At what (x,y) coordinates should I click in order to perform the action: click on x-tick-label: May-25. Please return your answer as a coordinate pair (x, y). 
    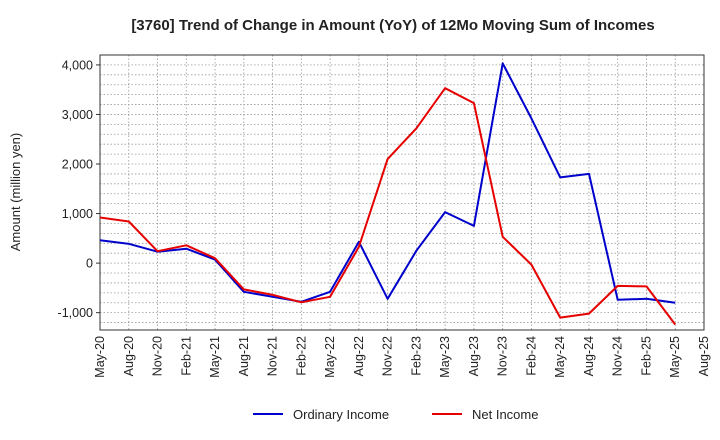
    Looking at the image, I should click on (675, 357).